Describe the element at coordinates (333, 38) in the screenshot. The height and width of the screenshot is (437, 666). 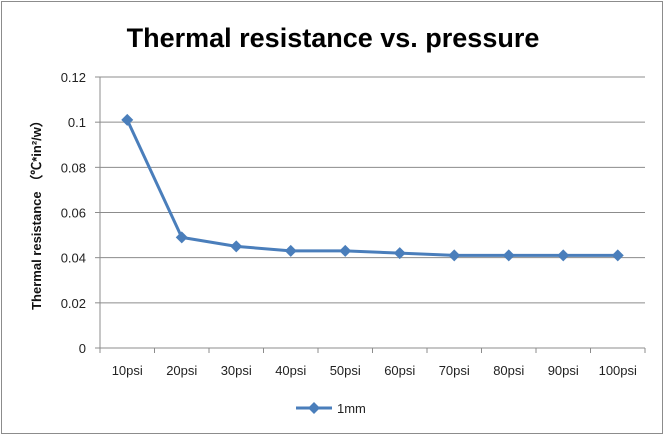
I see `chart-title: Thermal resistance vs. pressure` at that location.